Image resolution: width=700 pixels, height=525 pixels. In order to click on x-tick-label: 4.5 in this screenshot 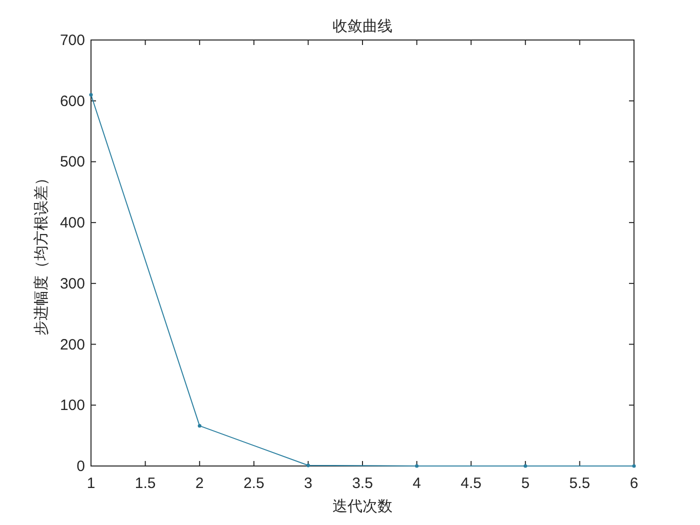, I will do `click(471, 483)`.